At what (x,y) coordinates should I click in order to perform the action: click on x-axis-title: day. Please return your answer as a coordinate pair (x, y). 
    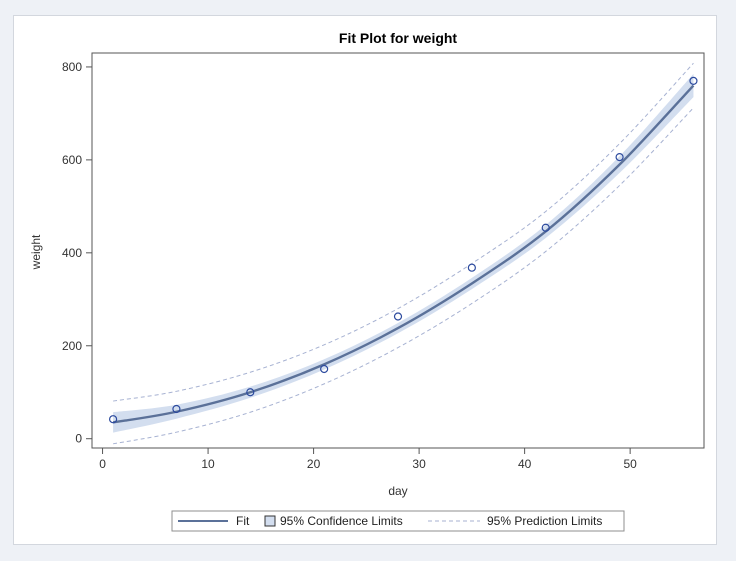
    Looking at the image, I should click on (397, 491).